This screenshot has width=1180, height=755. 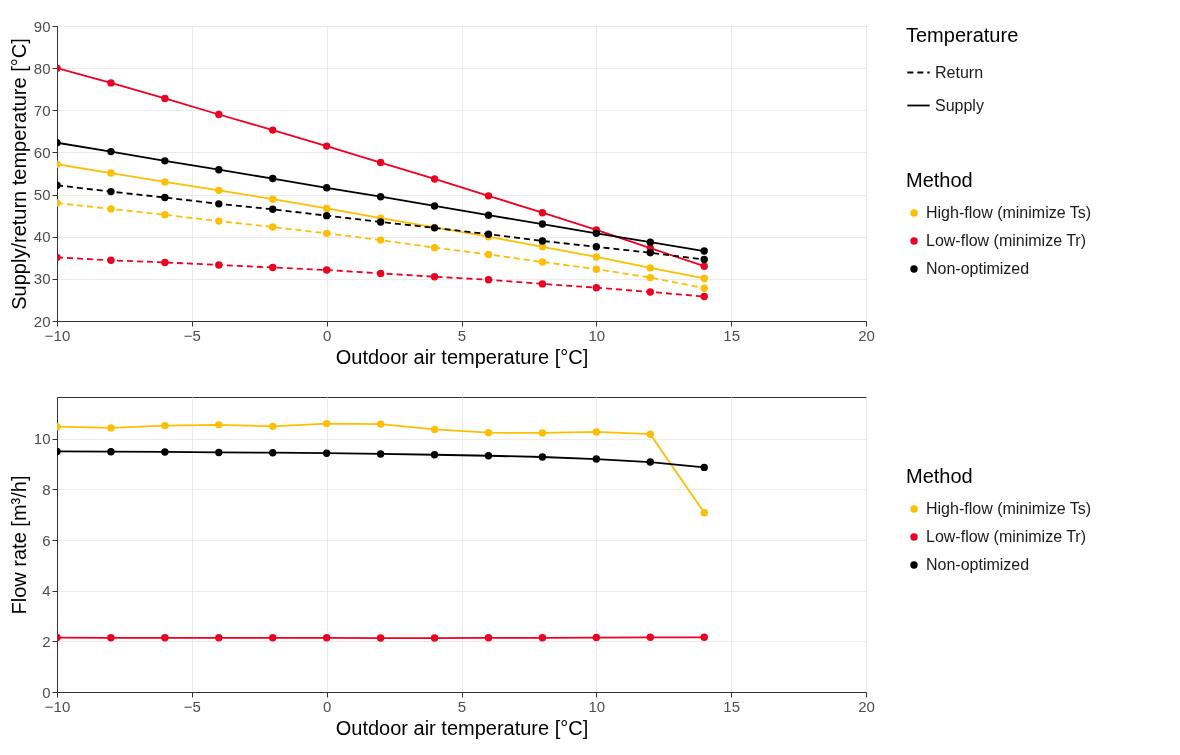 What do you see at coordinates (46, 641) in the screenshot?
I see `y-tick-label: 2` at bounding box center [46, 641].